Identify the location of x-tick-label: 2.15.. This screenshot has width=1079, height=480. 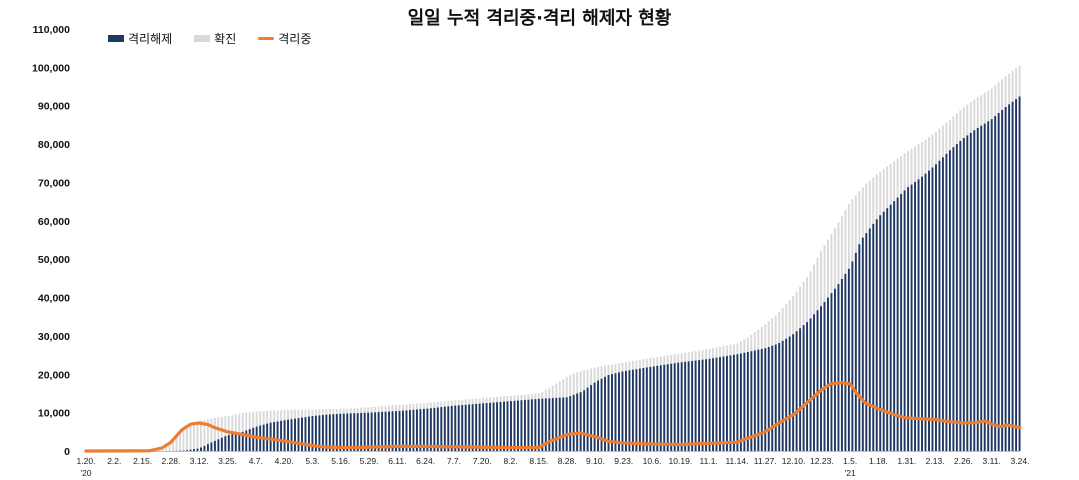
(142, 461).